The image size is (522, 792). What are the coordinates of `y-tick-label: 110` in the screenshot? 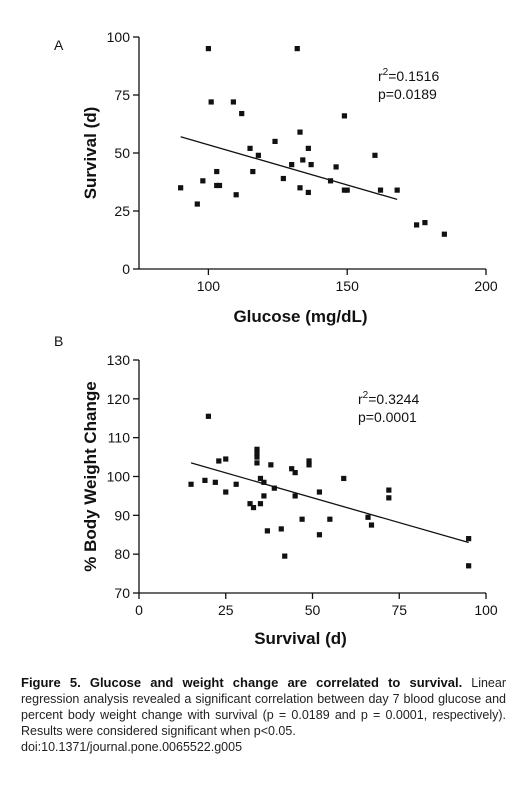 It's located at (119, 438).